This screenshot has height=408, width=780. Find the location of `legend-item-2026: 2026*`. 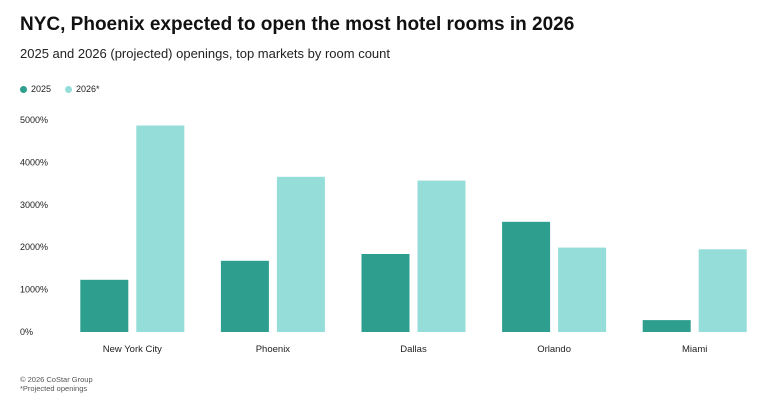

legend-item-2026: 2026* is located at coordinates (82, 89).